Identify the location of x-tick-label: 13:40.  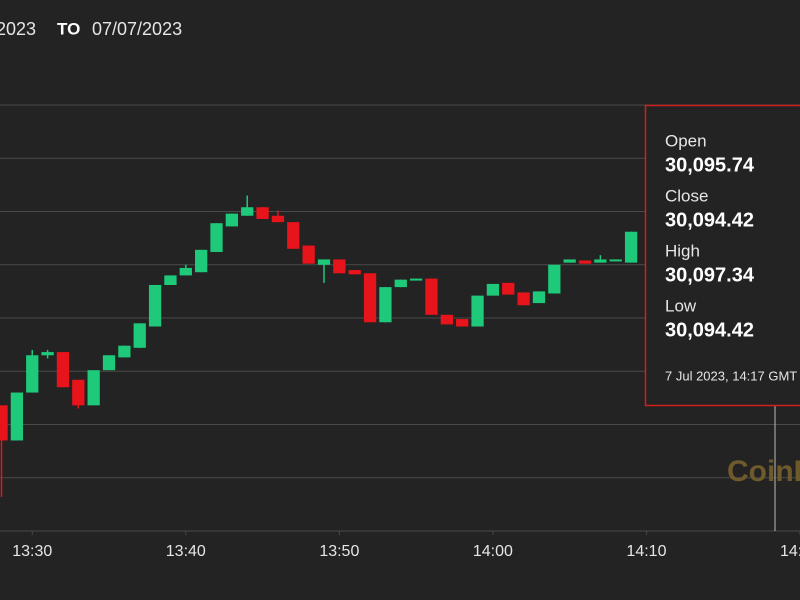
(186, 551).